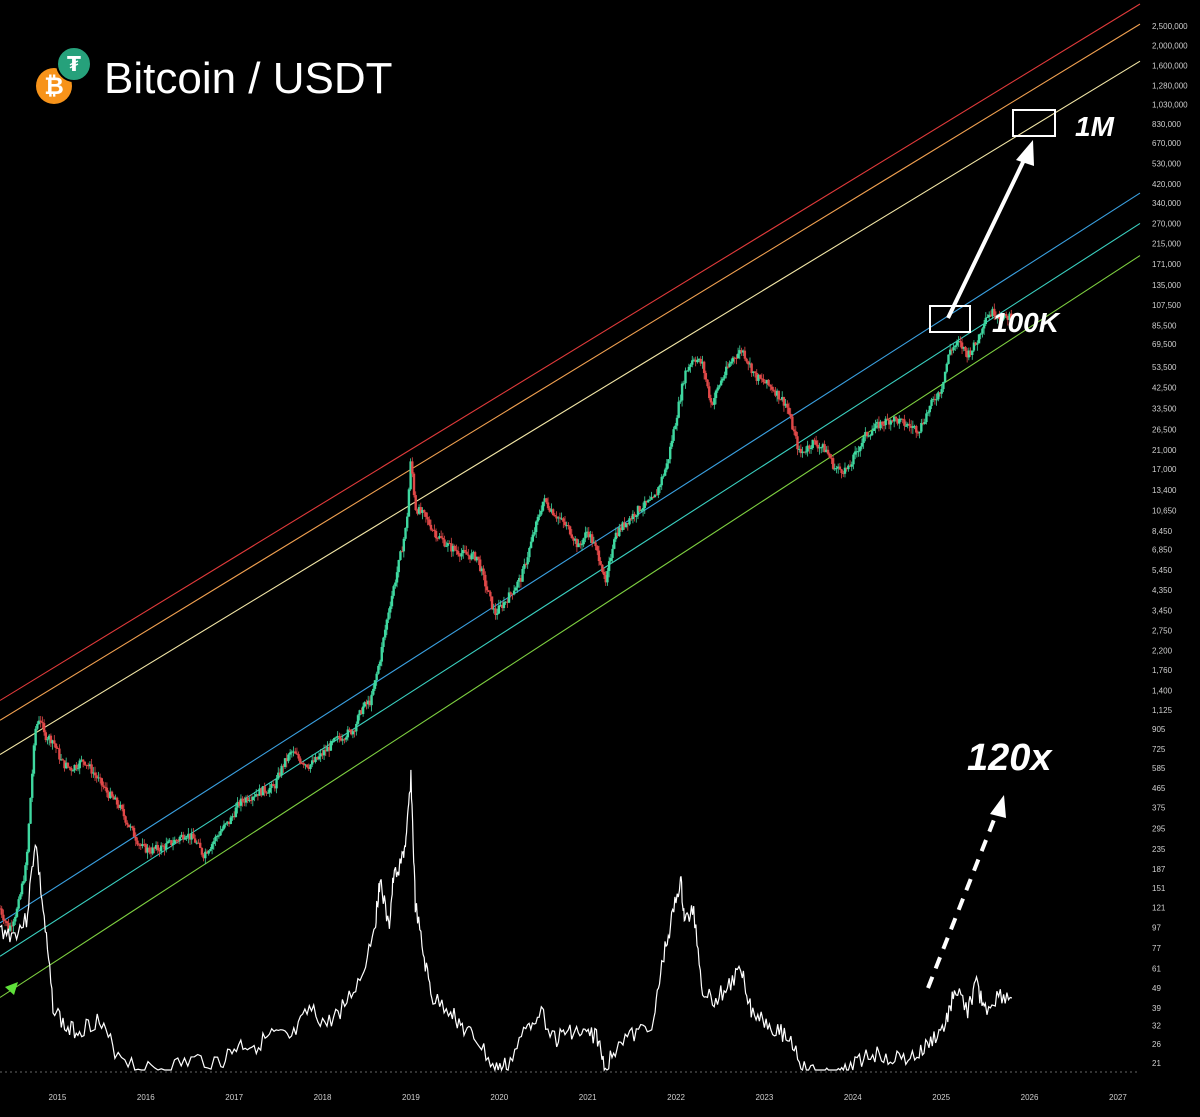 Image resolution: width=1200 pixels, height=1117 pixels. I want to click on y-tick-17: 53,500, so click(1164, 367).